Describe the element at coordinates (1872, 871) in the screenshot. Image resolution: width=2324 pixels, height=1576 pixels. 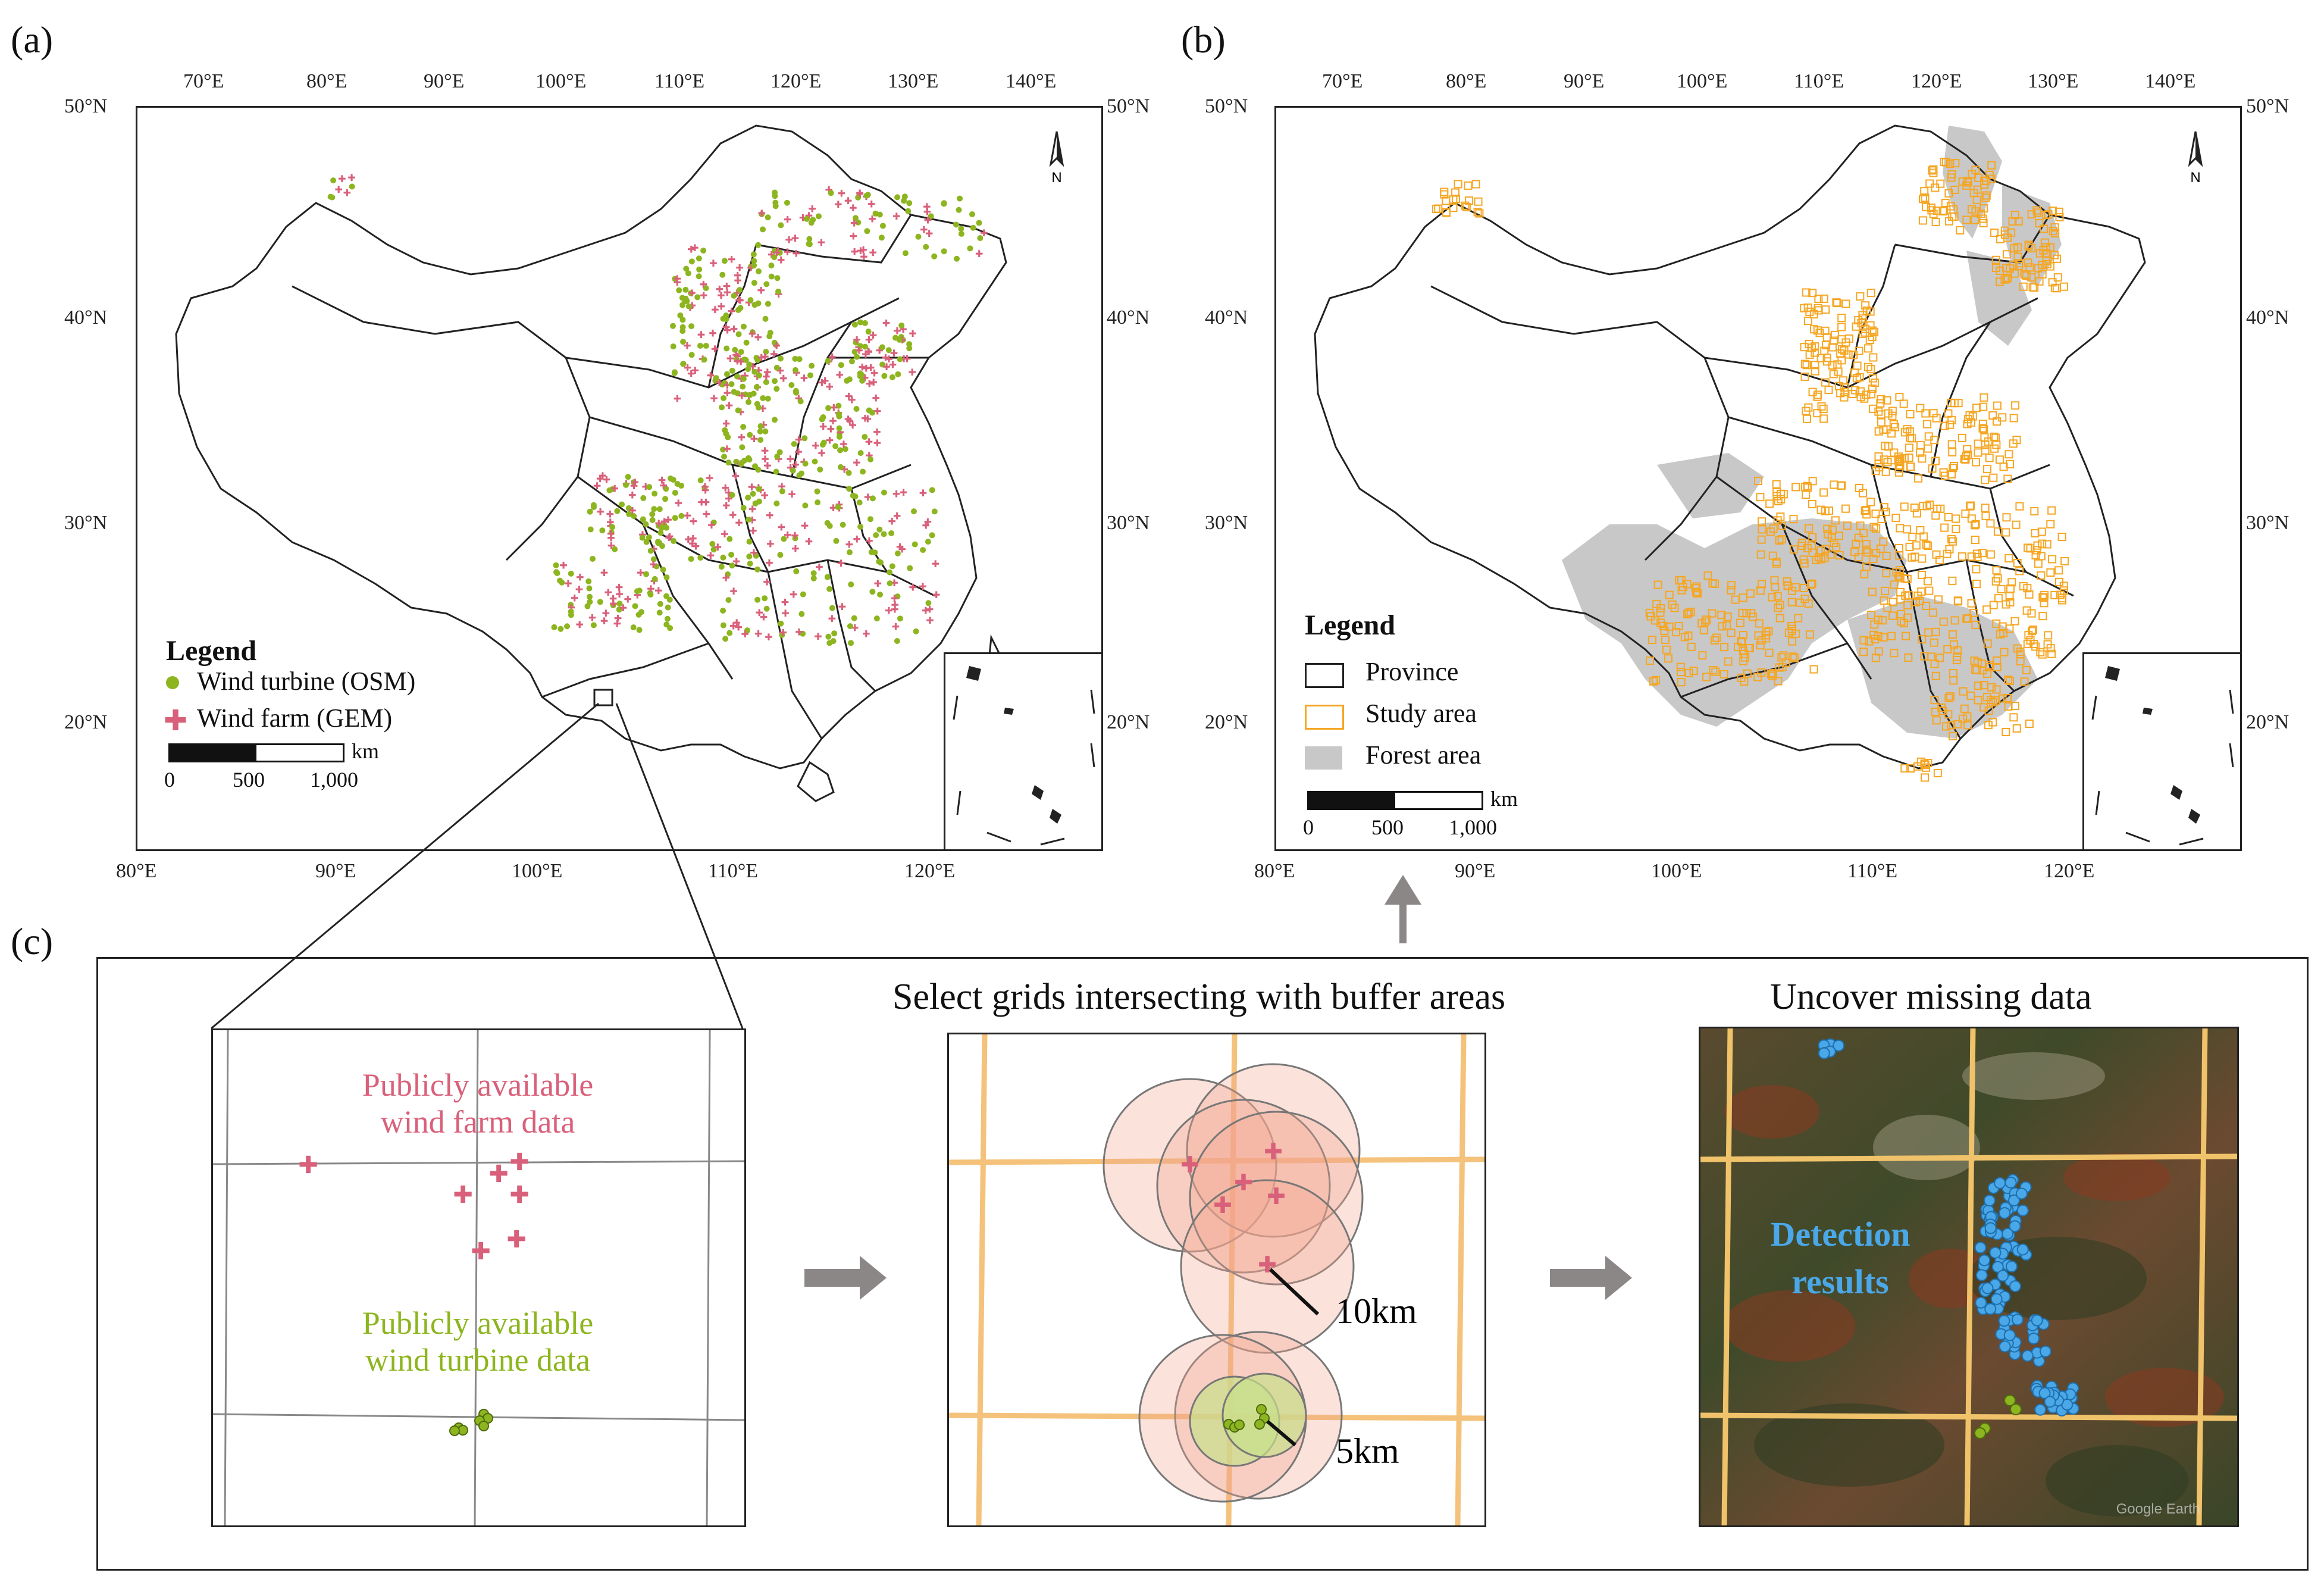
I see `b-bottom-tick: 110°E` at that location.